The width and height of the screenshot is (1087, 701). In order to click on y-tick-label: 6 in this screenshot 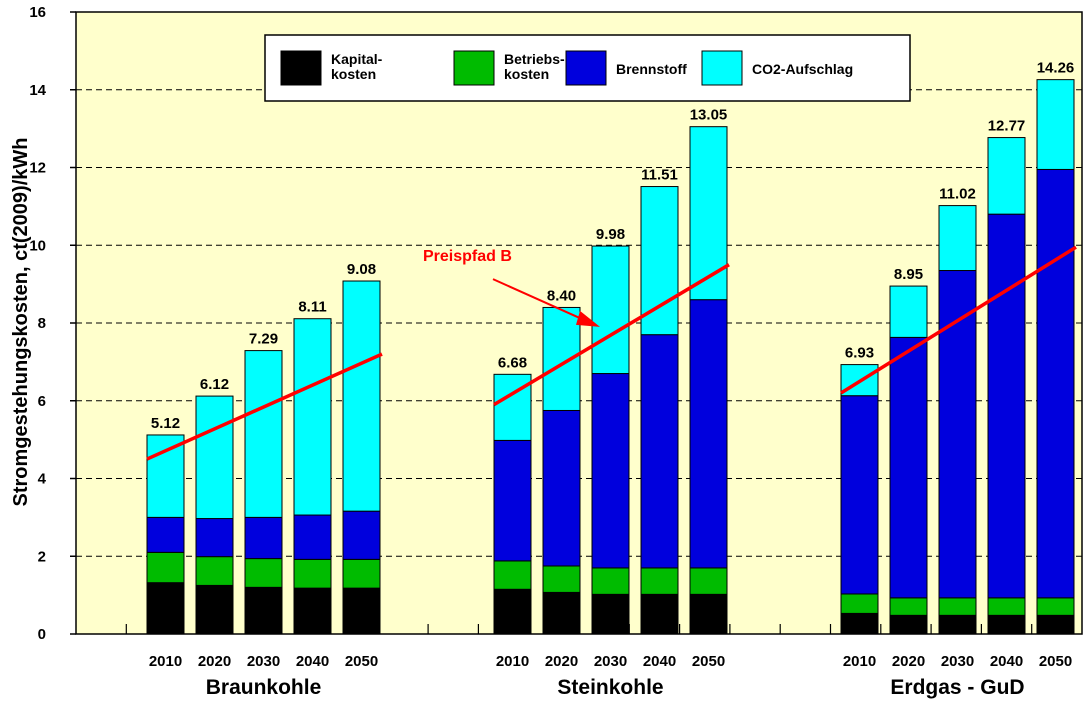, I will do `click(42, 401)`.